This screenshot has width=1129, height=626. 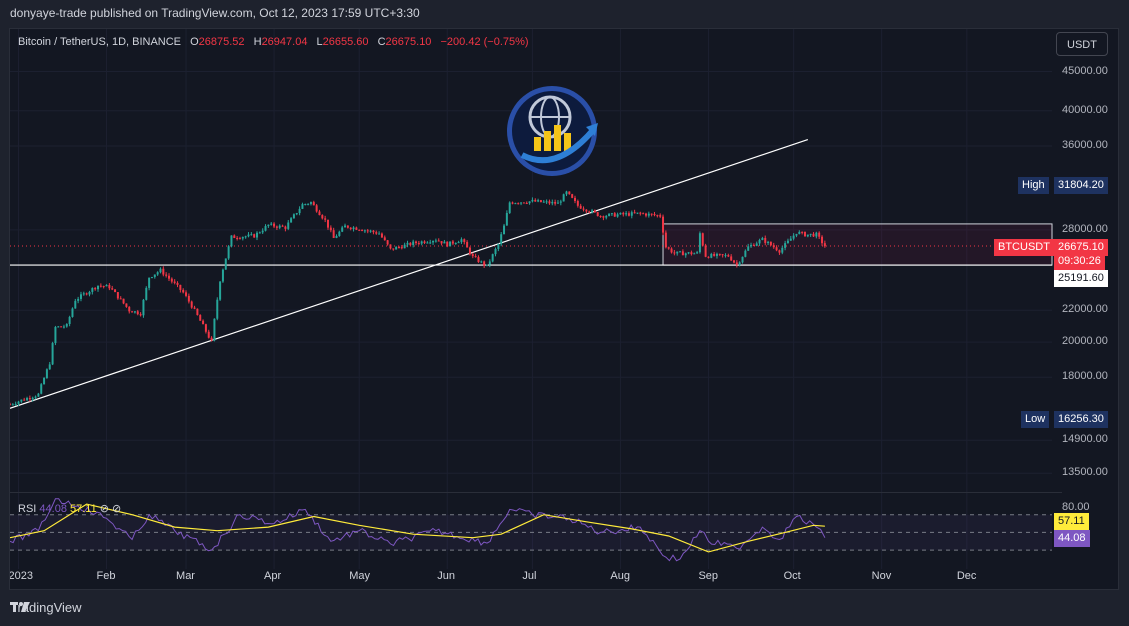 I want to click on time-tick-label: Jun, so click(x=446, y=576).